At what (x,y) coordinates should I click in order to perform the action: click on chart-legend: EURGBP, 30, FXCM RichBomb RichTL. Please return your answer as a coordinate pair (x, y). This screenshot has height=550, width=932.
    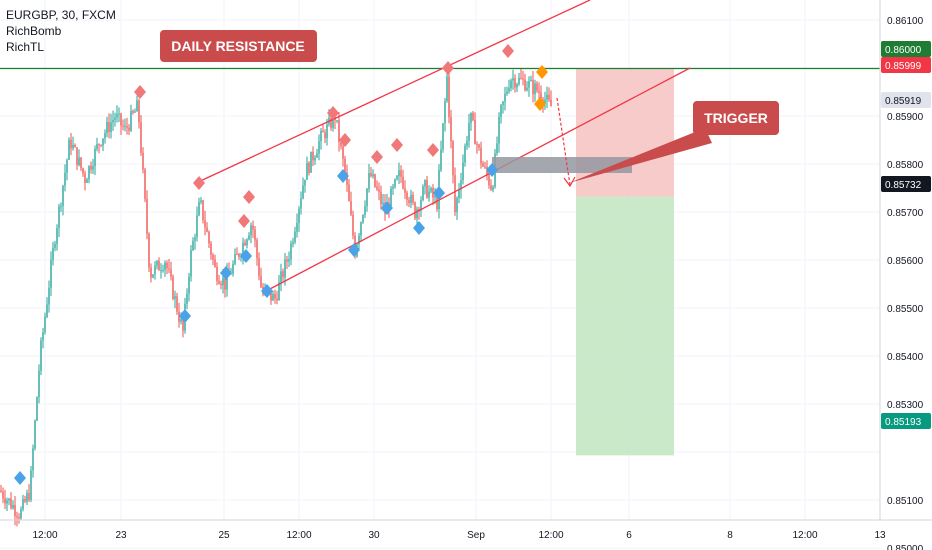
    Looking at the image, I should click on (61, 31).